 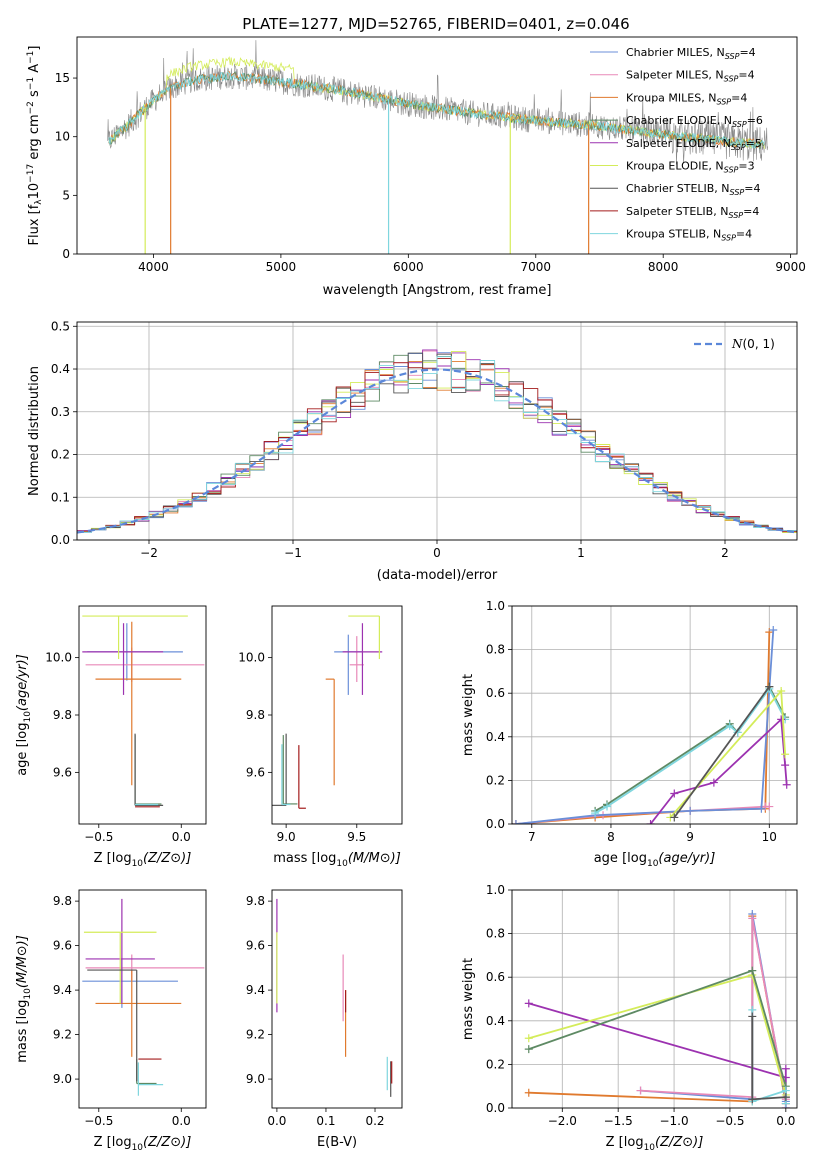 What do you see at coordinates (62, 901) in the screenshot?
I see `y-tick-label: 9.8` at bounding box center [62, 901].